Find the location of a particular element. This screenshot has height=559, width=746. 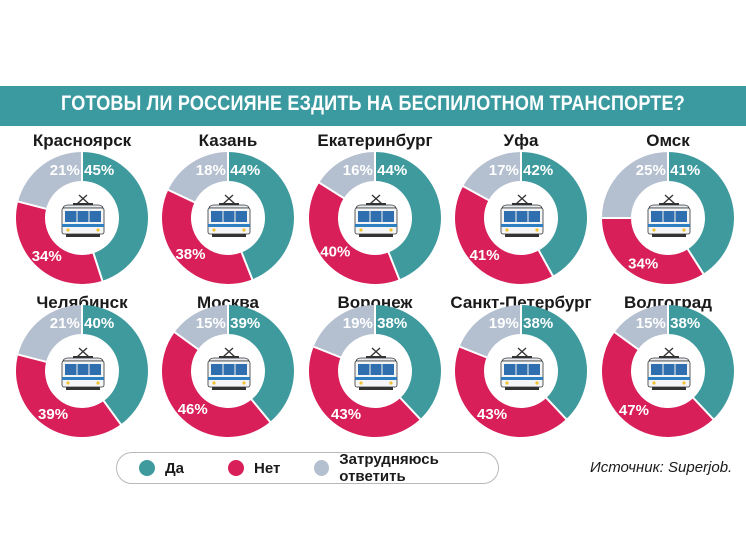

donut-chart: Санкт-Петербург 38% 43% 19% is located at coordinates (521, 365).